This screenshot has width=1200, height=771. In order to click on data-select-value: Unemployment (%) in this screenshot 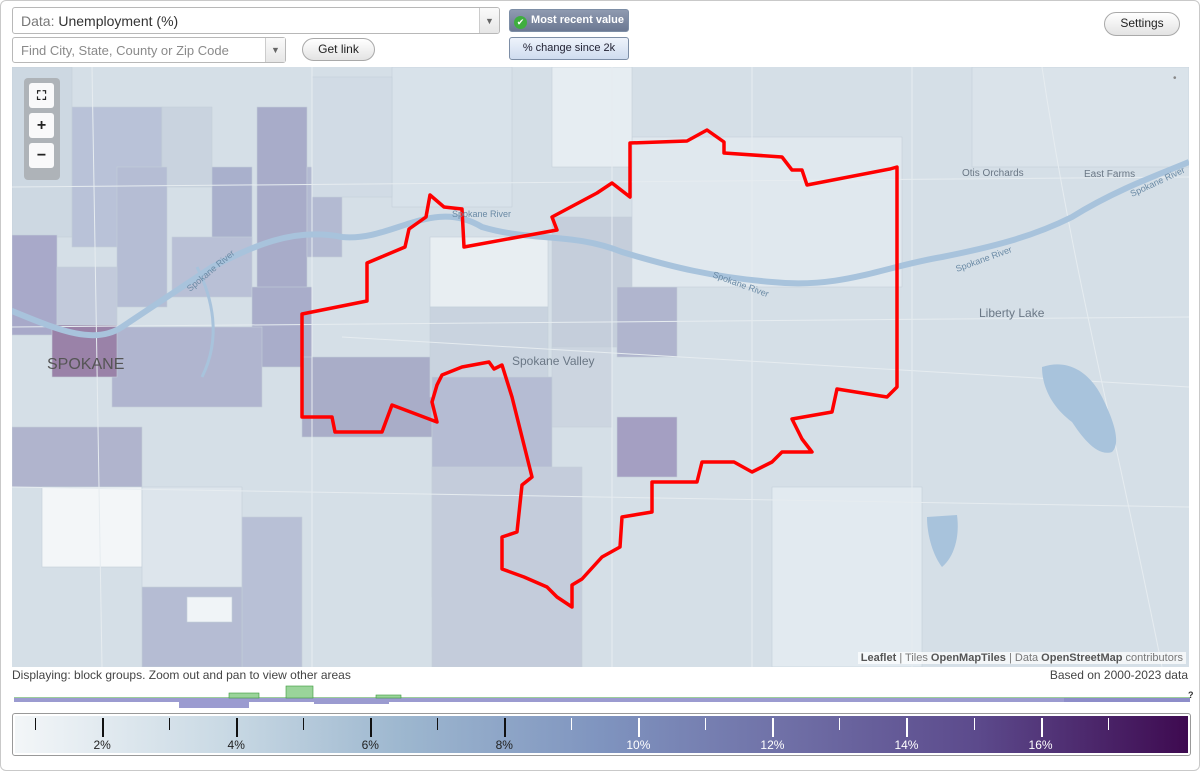, I will do `click(118, 21)`.